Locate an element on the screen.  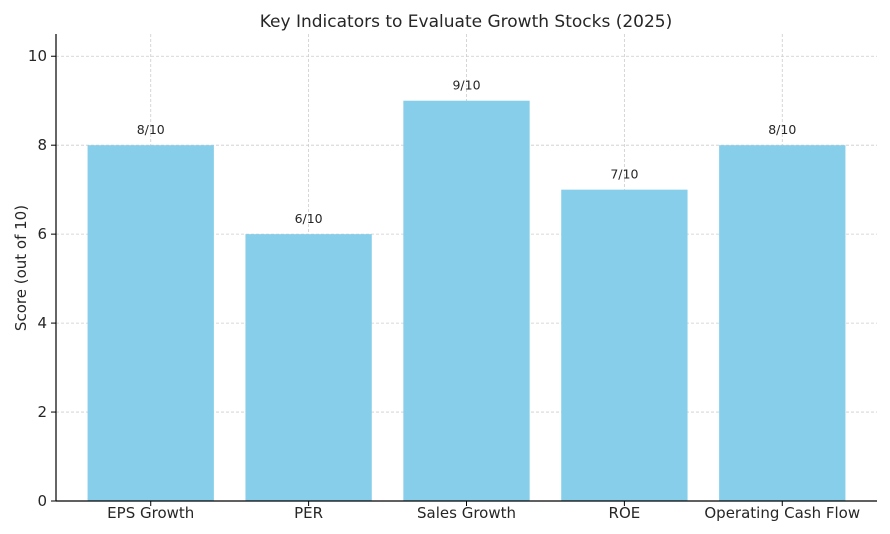
x-tick-label: Sales Growth is located at coordinates (466, 513).